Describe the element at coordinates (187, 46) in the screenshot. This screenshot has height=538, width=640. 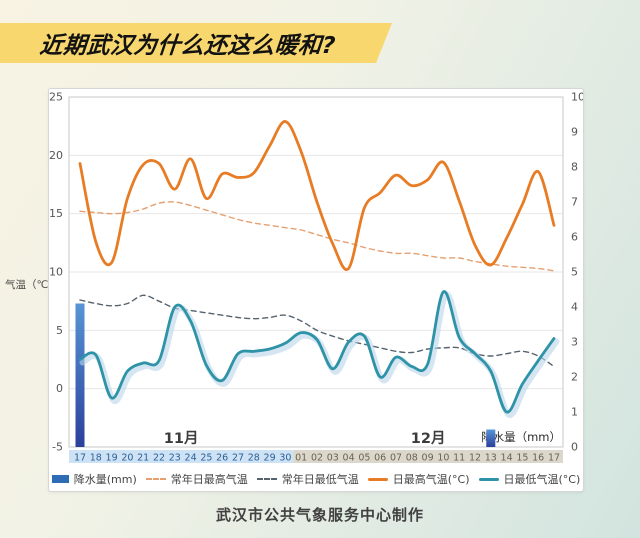
I see `page-title: 近期武汉为什么还这么暖和?` at that location.